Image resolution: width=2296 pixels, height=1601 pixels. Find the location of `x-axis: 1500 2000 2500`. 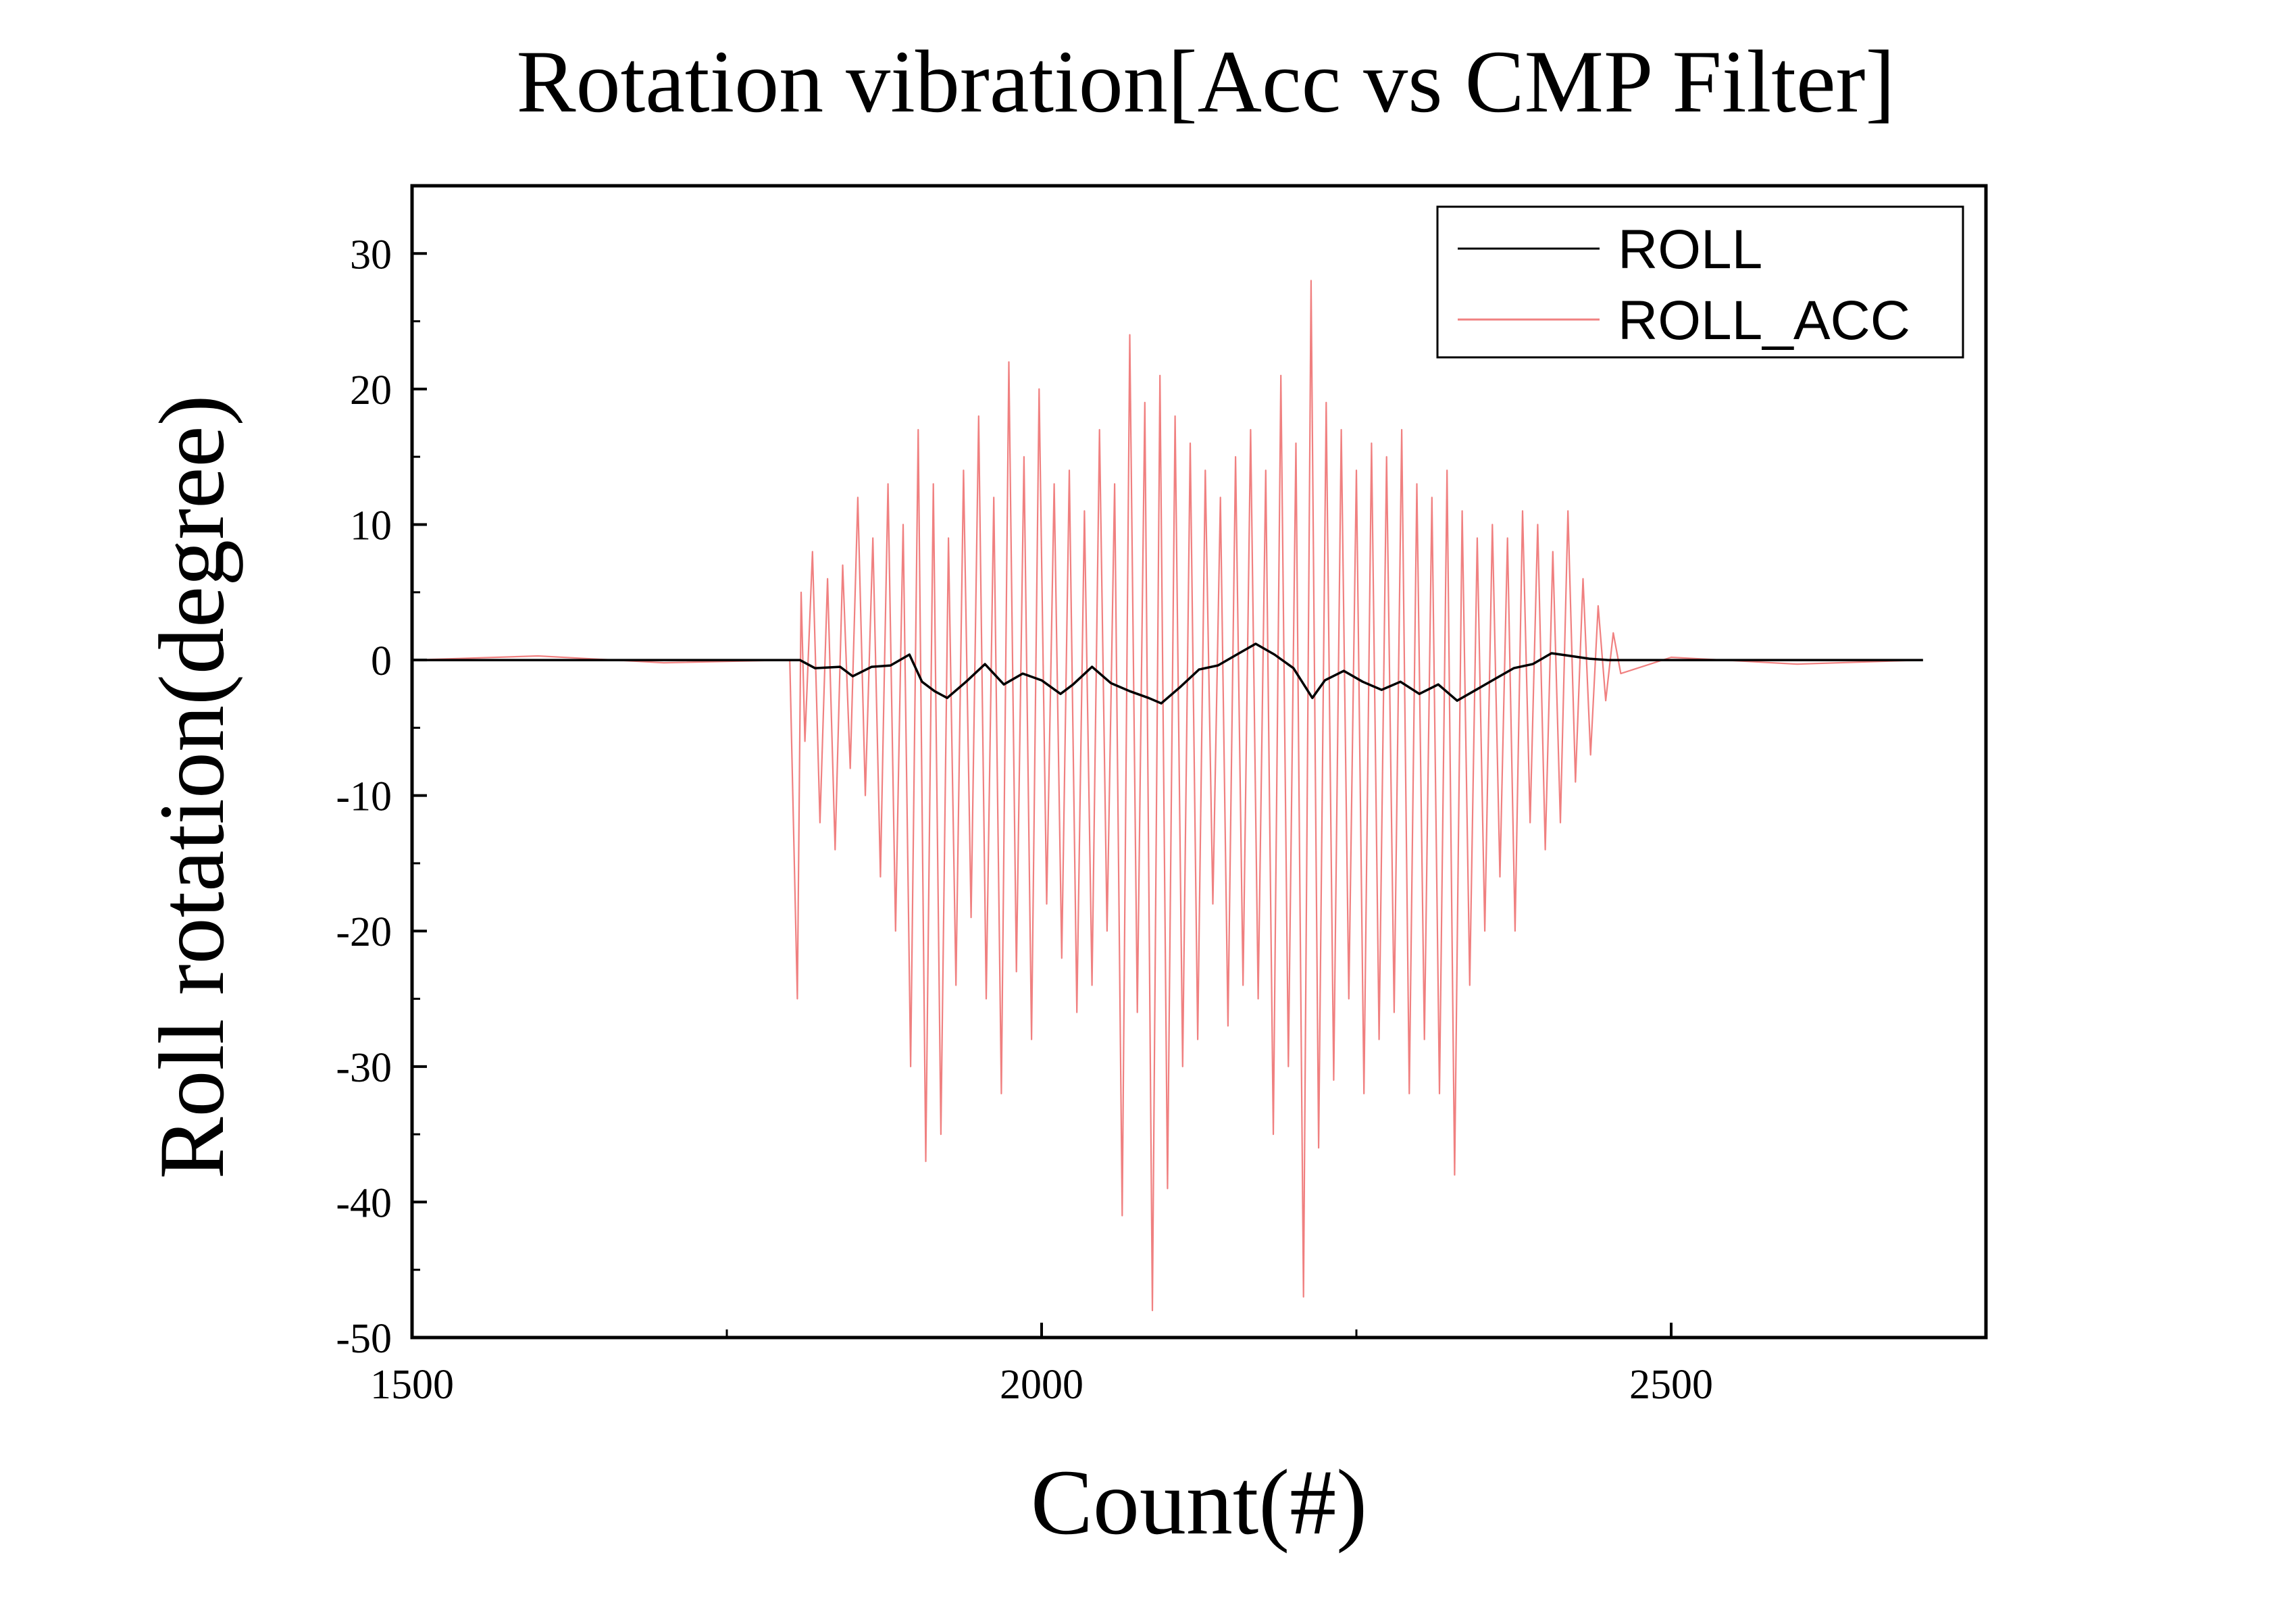

x-axis: 1500 2000 2500 is located at coordinates (1041, 1365).